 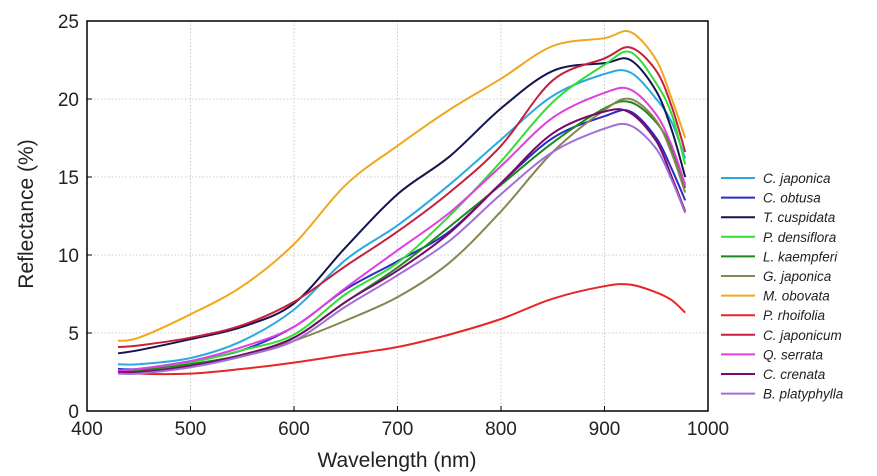 I want to click on y-tick-label: 15, so click(x=68, y=178).